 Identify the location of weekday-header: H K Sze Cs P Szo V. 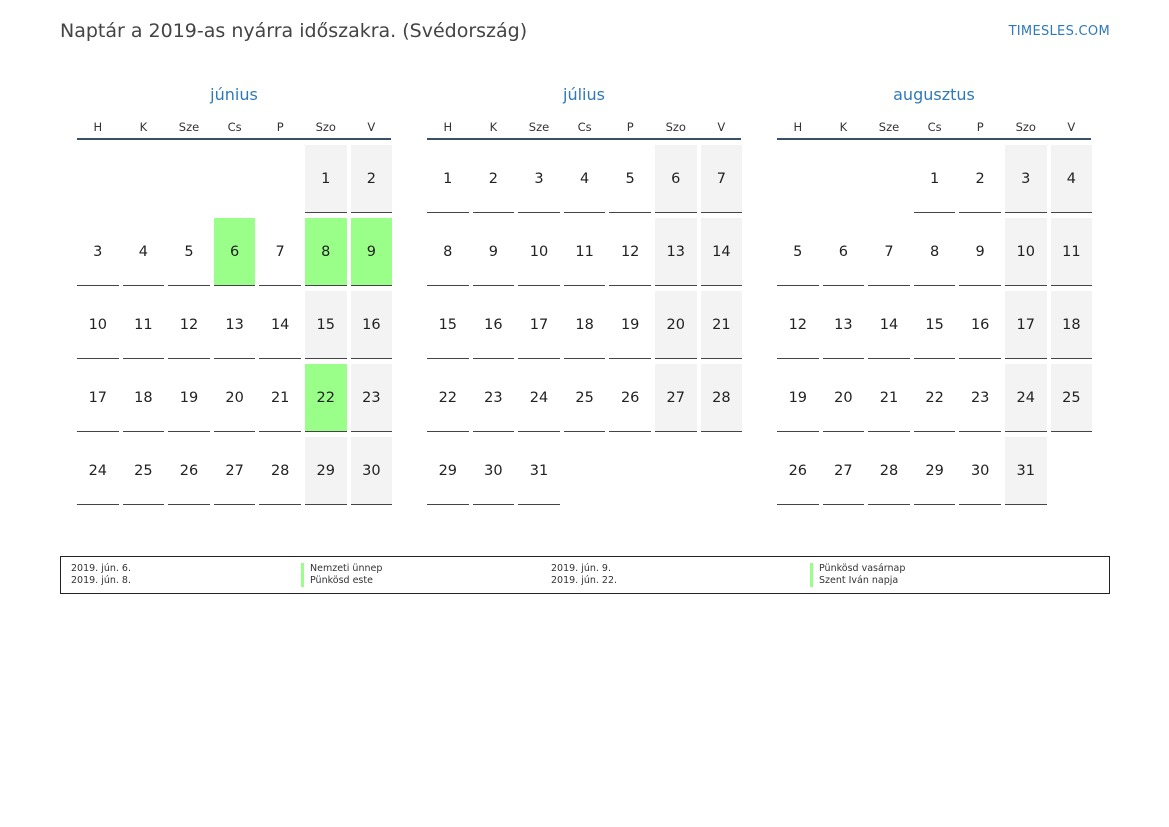
(584, 128).